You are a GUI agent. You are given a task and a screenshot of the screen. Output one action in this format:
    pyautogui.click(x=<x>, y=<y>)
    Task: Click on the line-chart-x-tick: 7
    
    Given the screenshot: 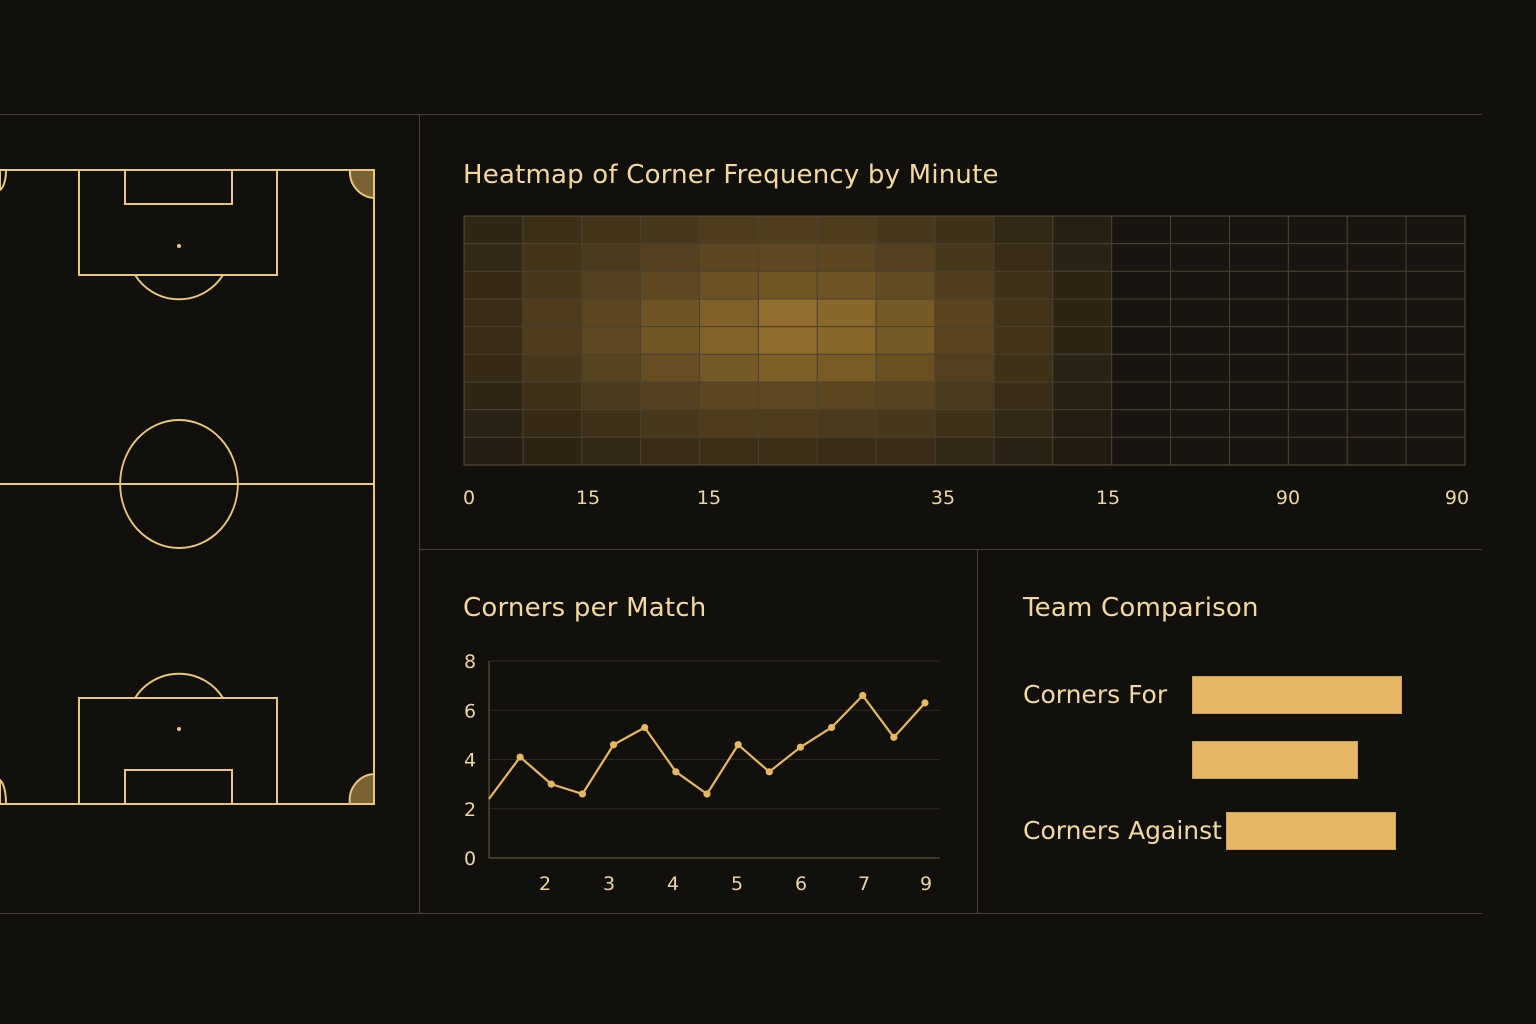 What is the action you would take?
    pyautogui.click(x=864, y=884)
    